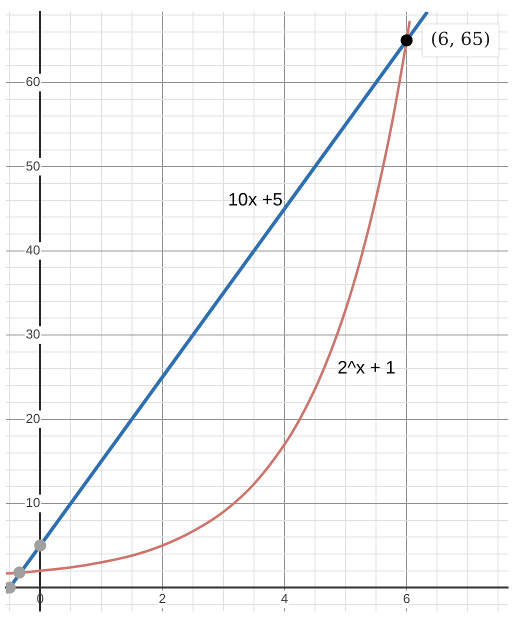 Image resolution: width=514 pixels, height=623 pixels. What do you see at coordinates (33, 418) in the screenshot?
I see `y-tick-label: 20` at bounding box center [33, 418].